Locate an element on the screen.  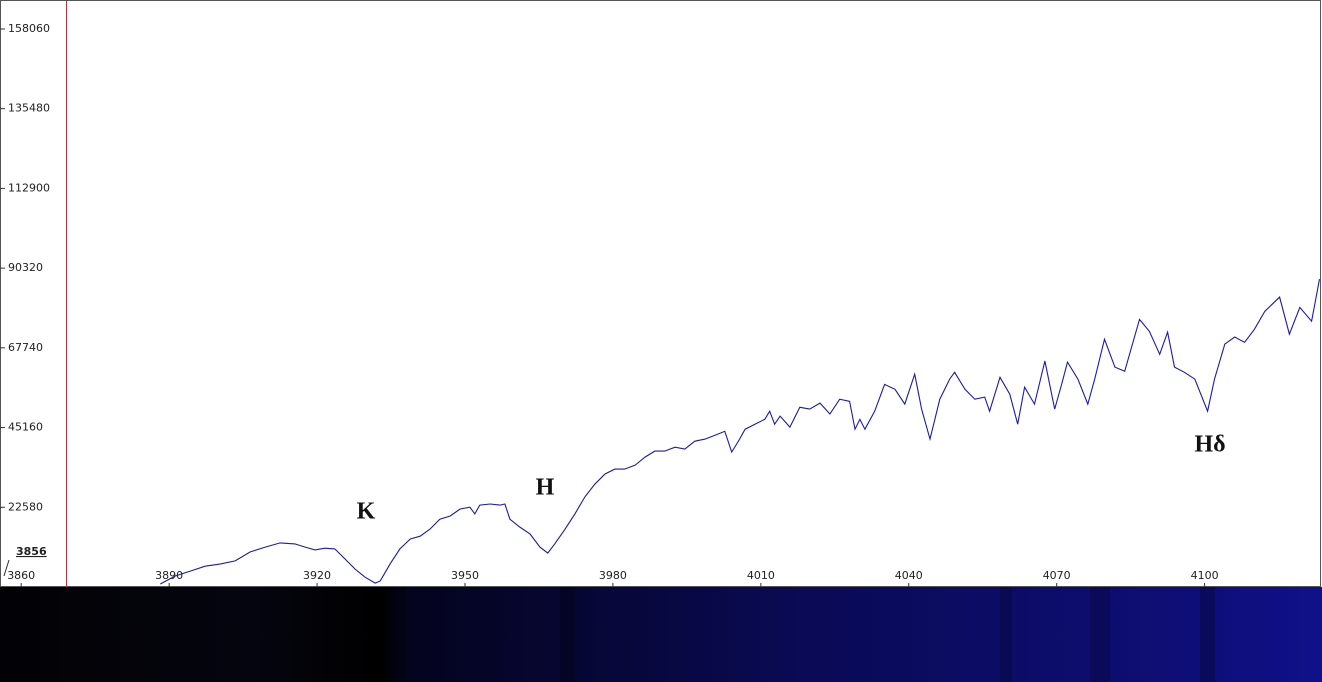
x-tick-label: 4070 is located at coordinates (1057, 575).